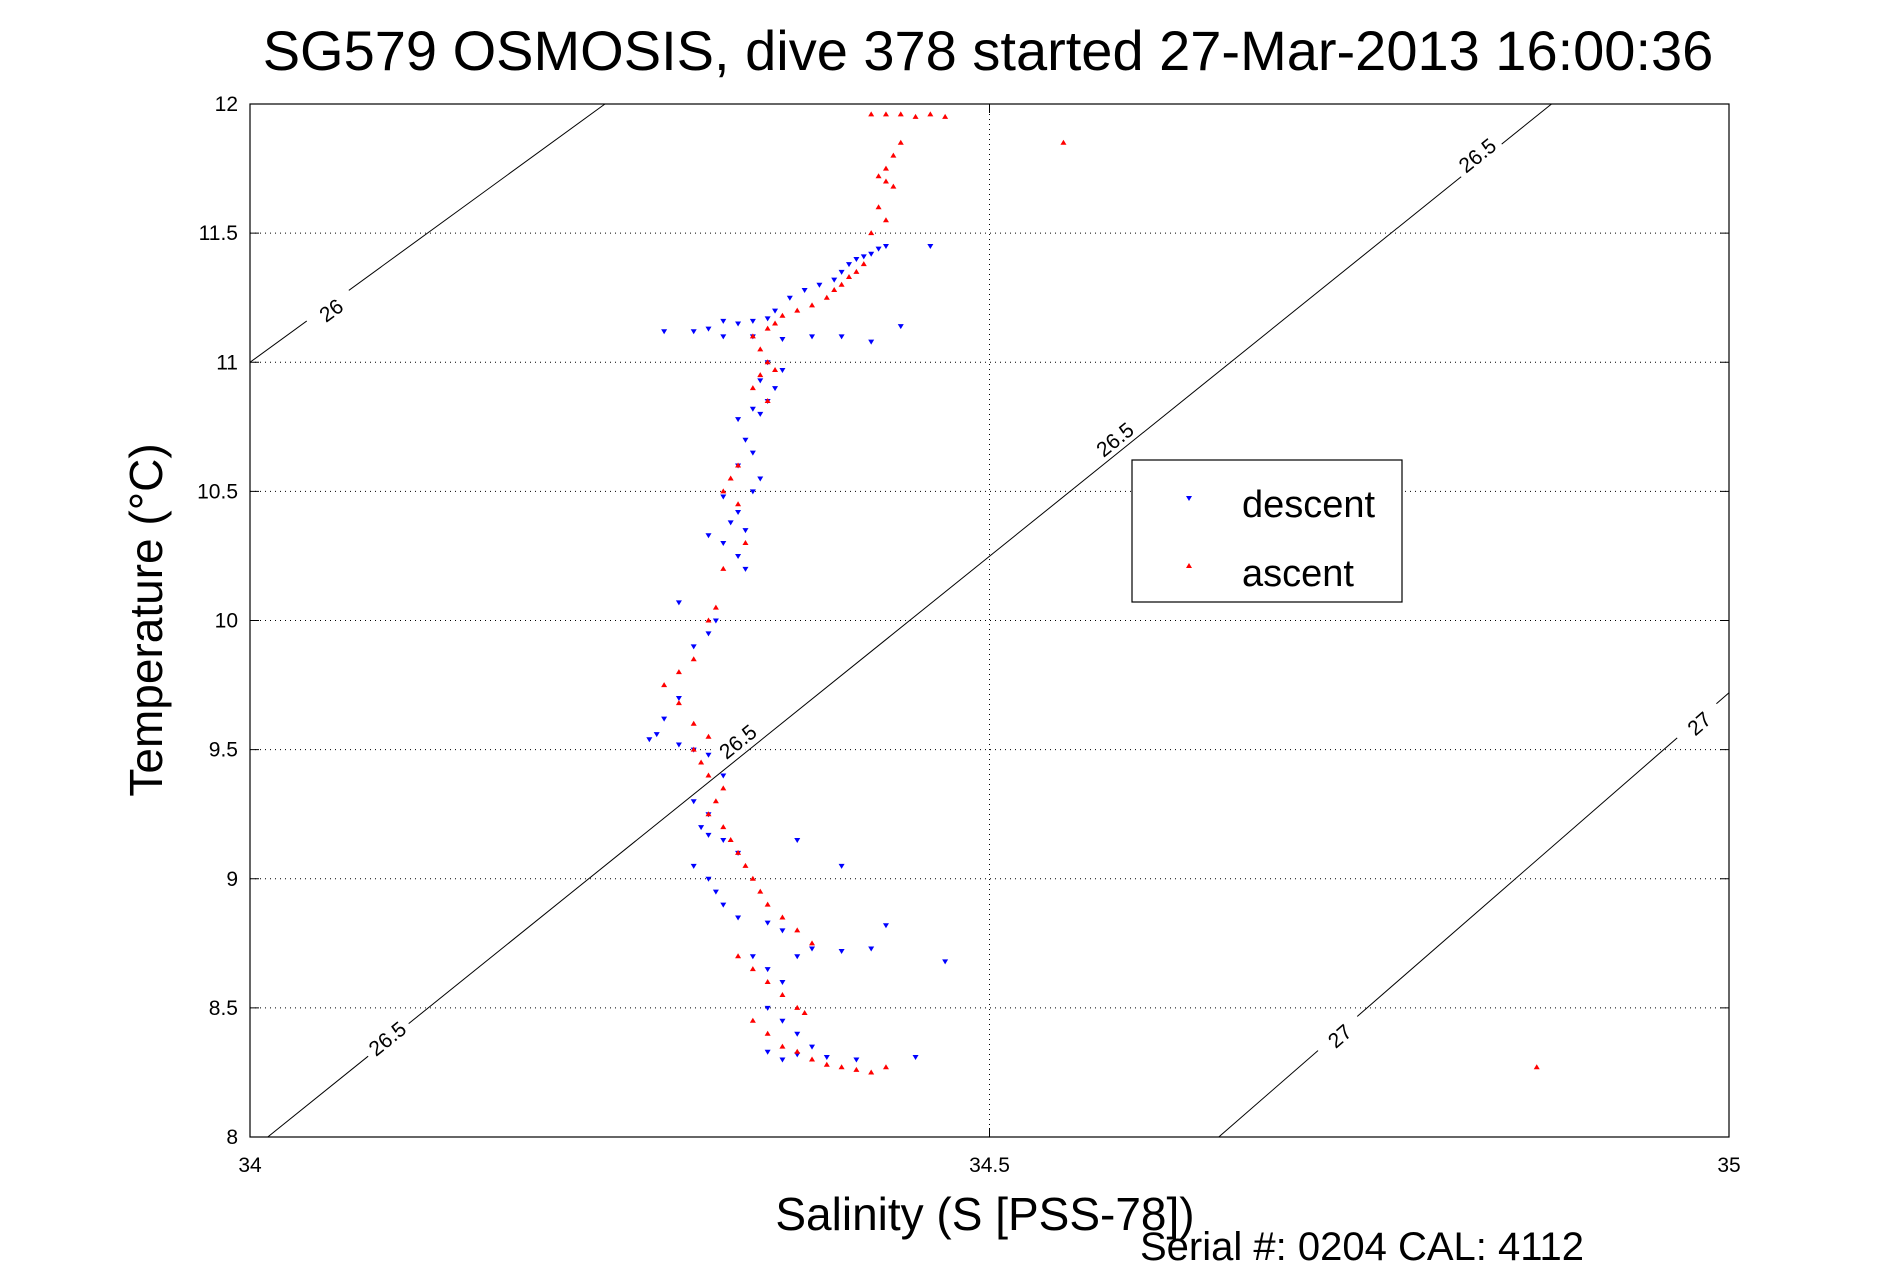 This screenshot has width=1891, height=1262. Describe the element at coordinates (146, 619) in the screenshot. I see `y-axis-label: Temperature (°C)` at that location.